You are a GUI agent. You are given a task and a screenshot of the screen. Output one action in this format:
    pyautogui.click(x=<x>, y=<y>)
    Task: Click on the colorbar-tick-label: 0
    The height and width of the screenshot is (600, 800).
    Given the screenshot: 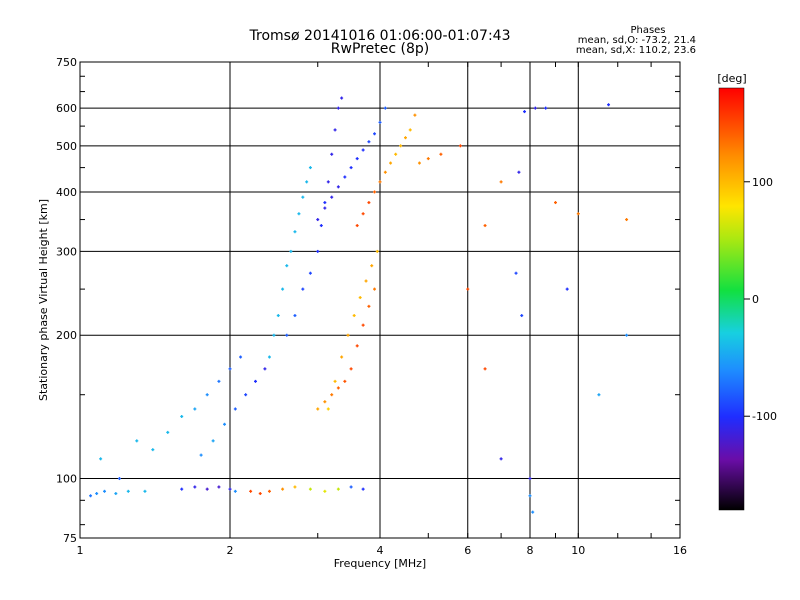 What is the action you would take?
    pyautogui.click(x=755, y=299)
    